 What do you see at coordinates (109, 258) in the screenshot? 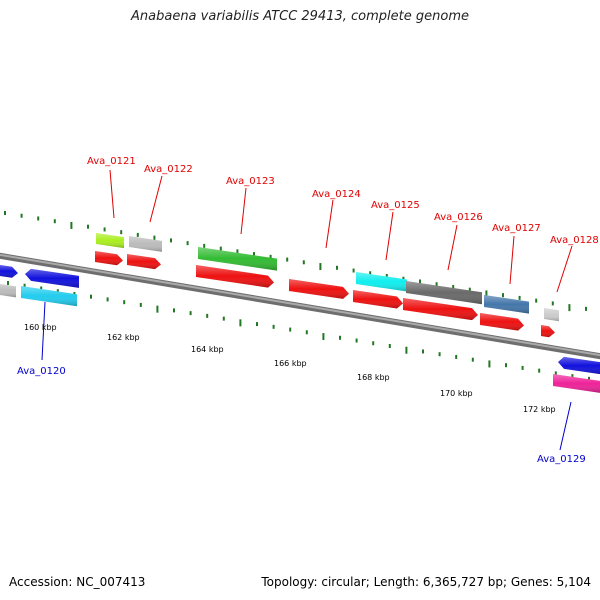
I see `cds-arrow-0121-shade` at bounding box center [109, 258].